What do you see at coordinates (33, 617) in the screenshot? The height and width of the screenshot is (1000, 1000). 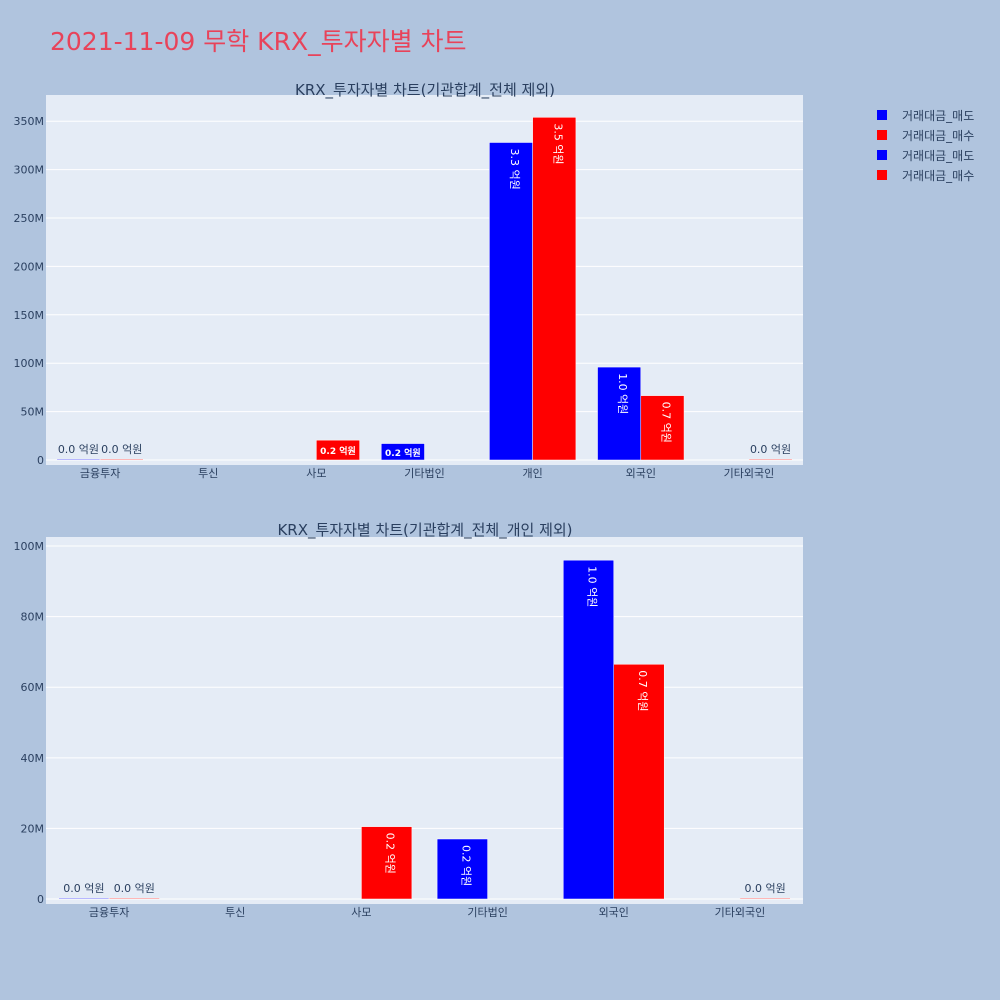 I see `y-tick-label: 80M` at bounding box center [33, 617].